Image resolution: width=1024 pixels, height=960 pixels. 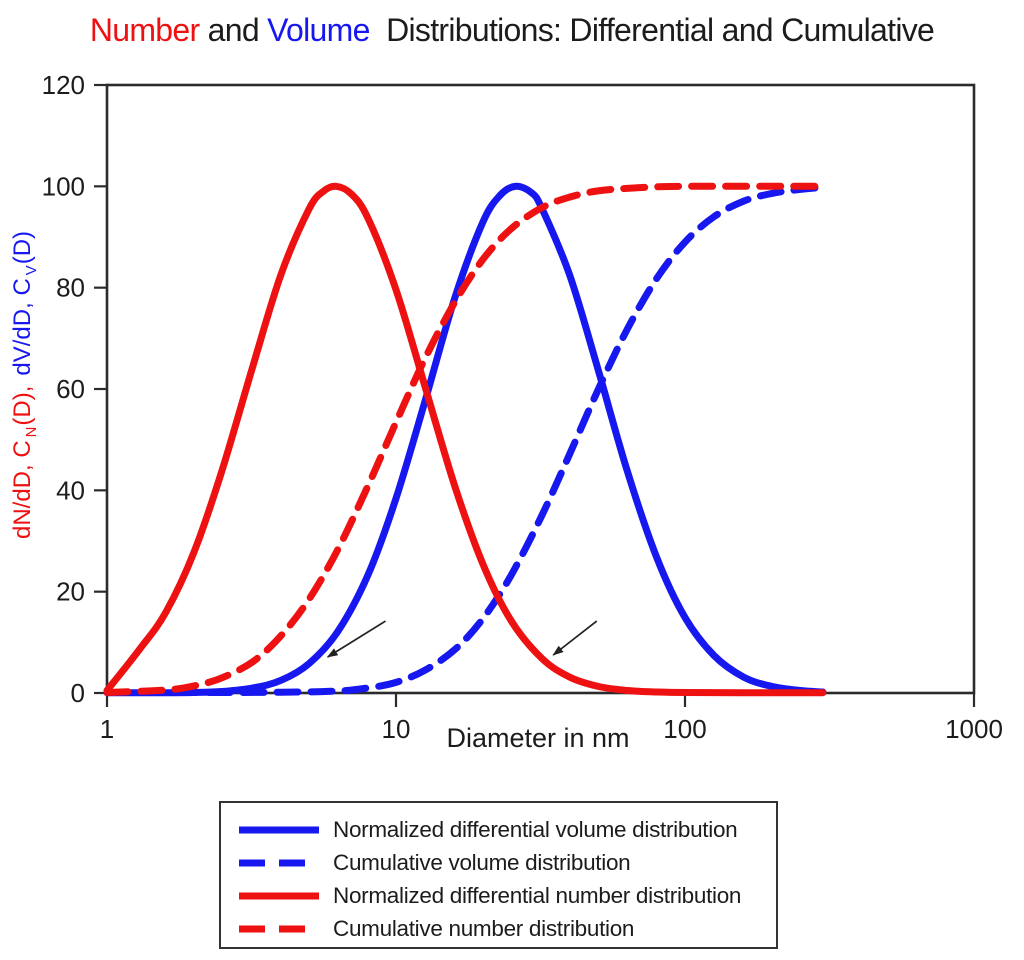 I want to click on legend-label: Cumulative volume distribution, so click(x=482, y=862).